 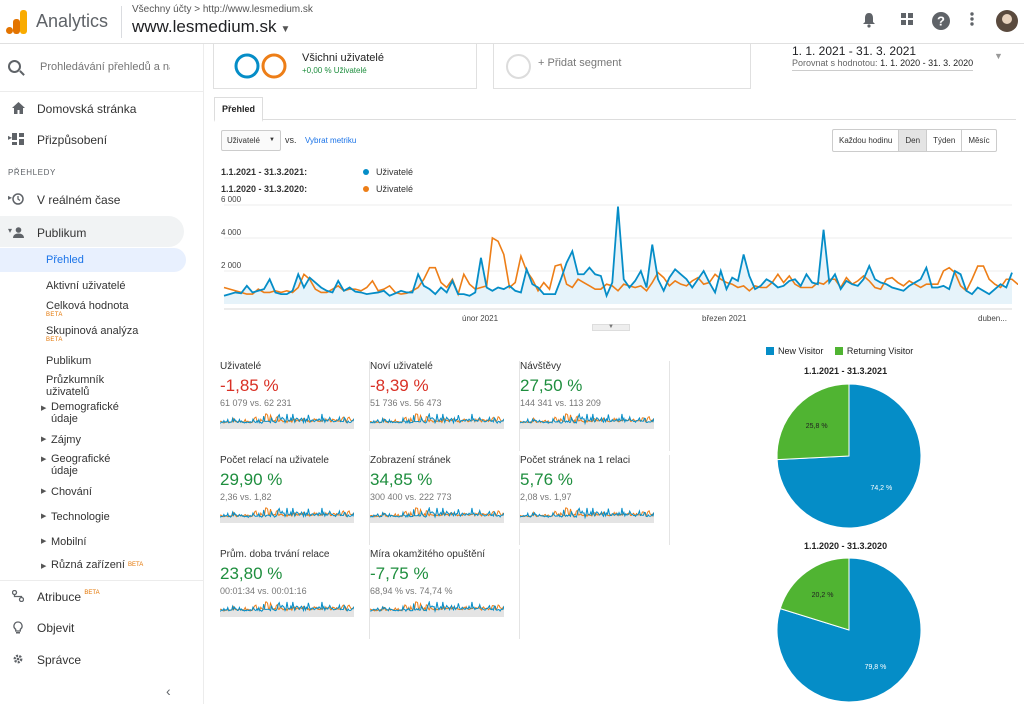 I want to click on metric-tile: Návštěvy 27,50 % 144 341 vs. 113 209, so click(x=595, y=406).